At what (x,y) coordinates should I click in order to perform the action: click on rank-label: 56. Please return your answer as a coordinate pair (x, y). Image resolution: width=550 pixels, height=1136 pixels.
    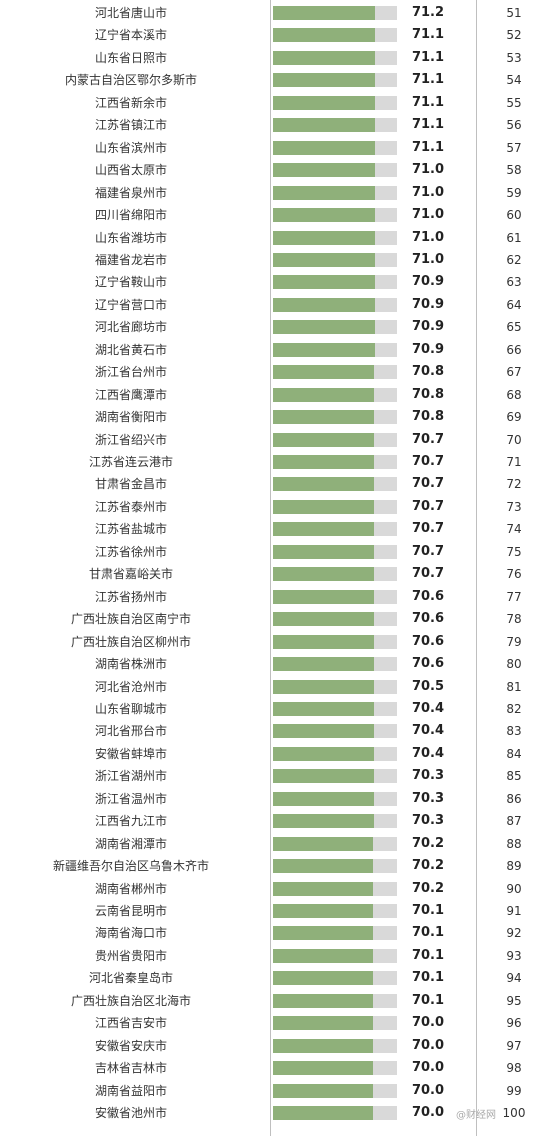
    Looking at the image, I should click on (514, 125).